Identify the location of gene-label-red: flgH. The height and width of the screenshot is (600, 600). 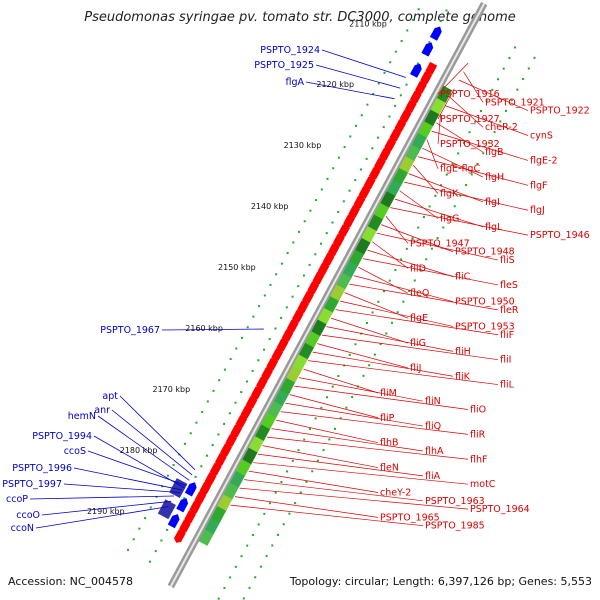
(494, 177).